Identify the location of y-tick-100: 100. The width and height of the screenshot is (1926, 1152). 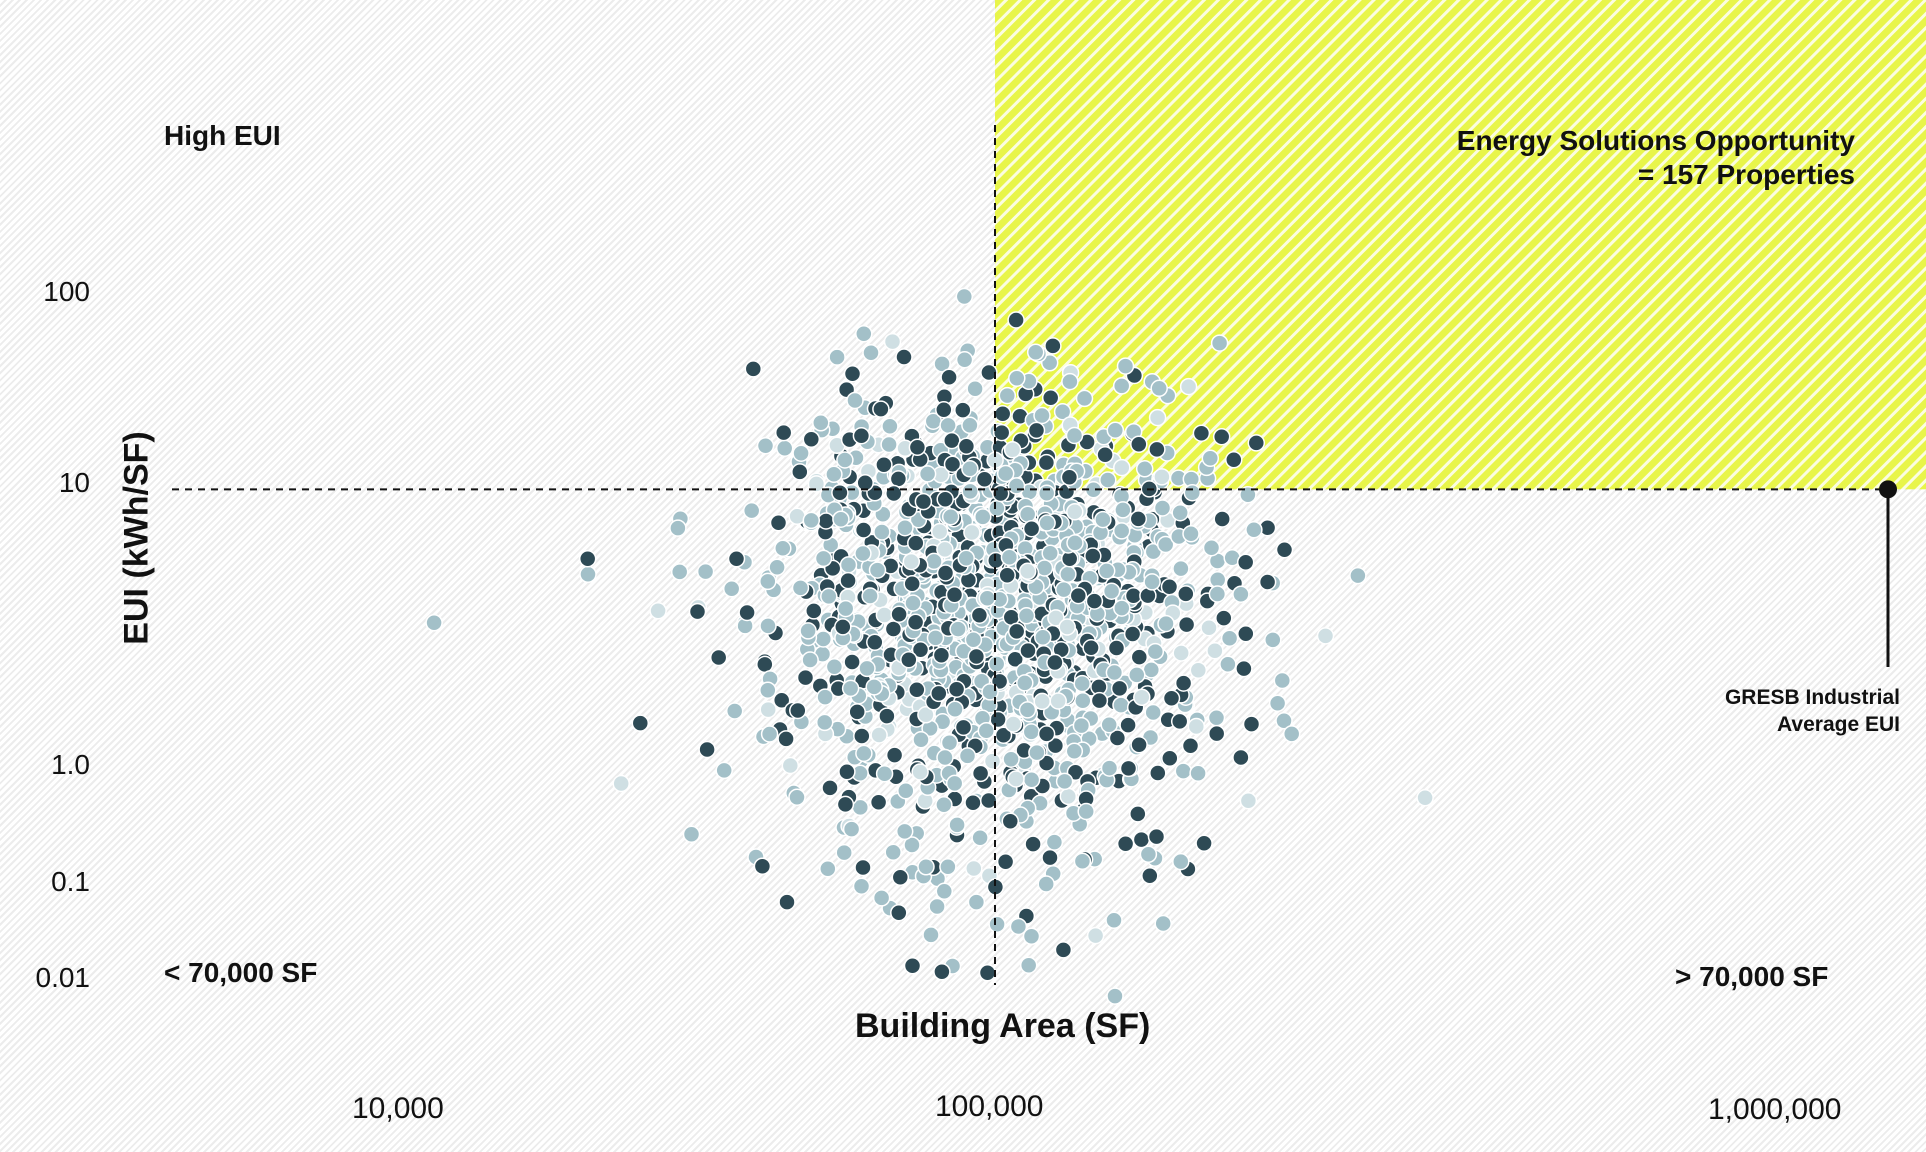
(66, 291).